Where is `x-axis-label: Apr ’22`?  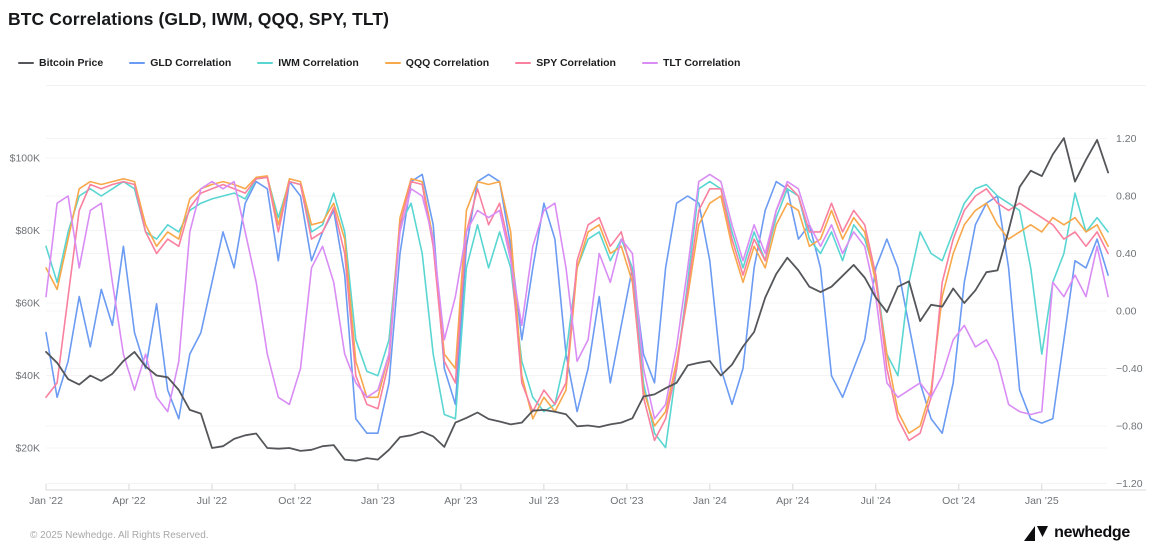 x-axis-label: Apr ’22 is located at coordinates (128, 501).